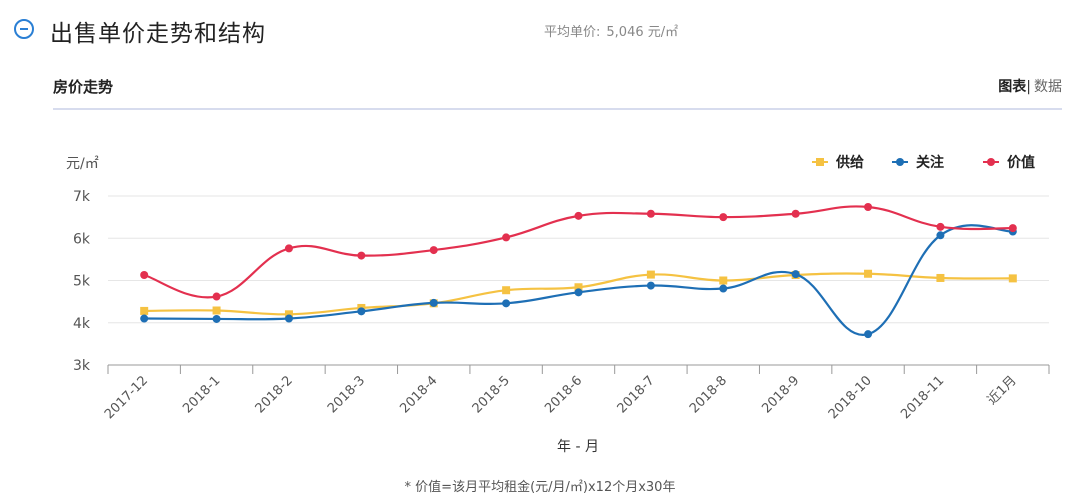  Describe the element at coordinates (1012, 87) in the screenshot. I see `tab-chart: 图表` at that location.